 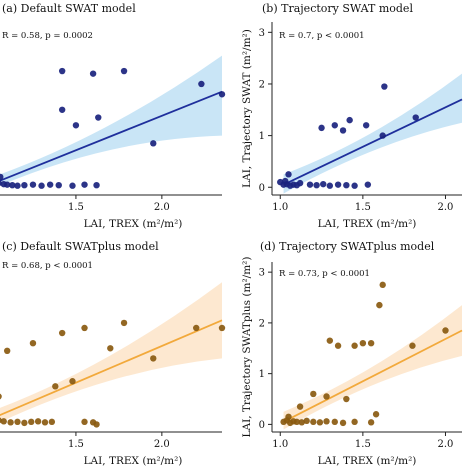 I want to click on panel-title-b: (b) Trajectory SWAT model, so click(x=337, y=8).